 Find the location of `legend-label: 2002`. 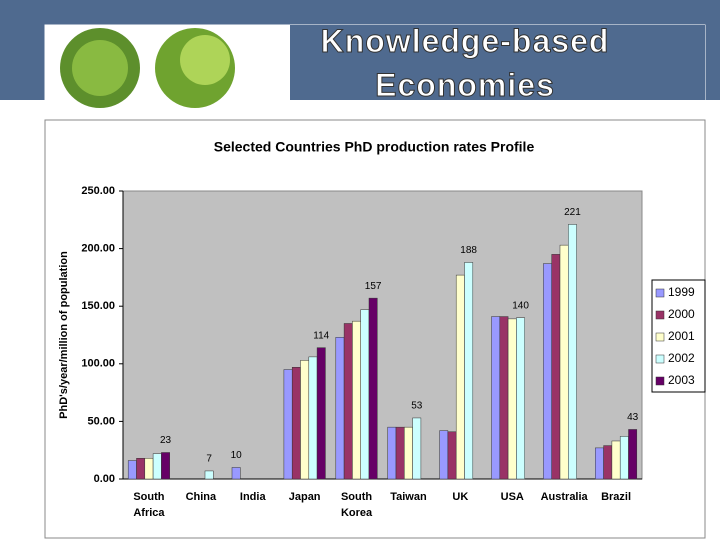

legend-label: 2002 is located at coordinates (681, 358).